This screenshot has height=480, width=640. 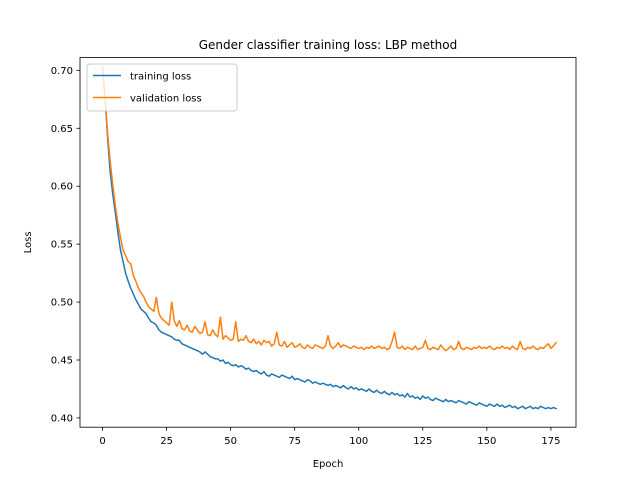 I want to click on y-tick-label: 0.55, so click(x=62, y=245).